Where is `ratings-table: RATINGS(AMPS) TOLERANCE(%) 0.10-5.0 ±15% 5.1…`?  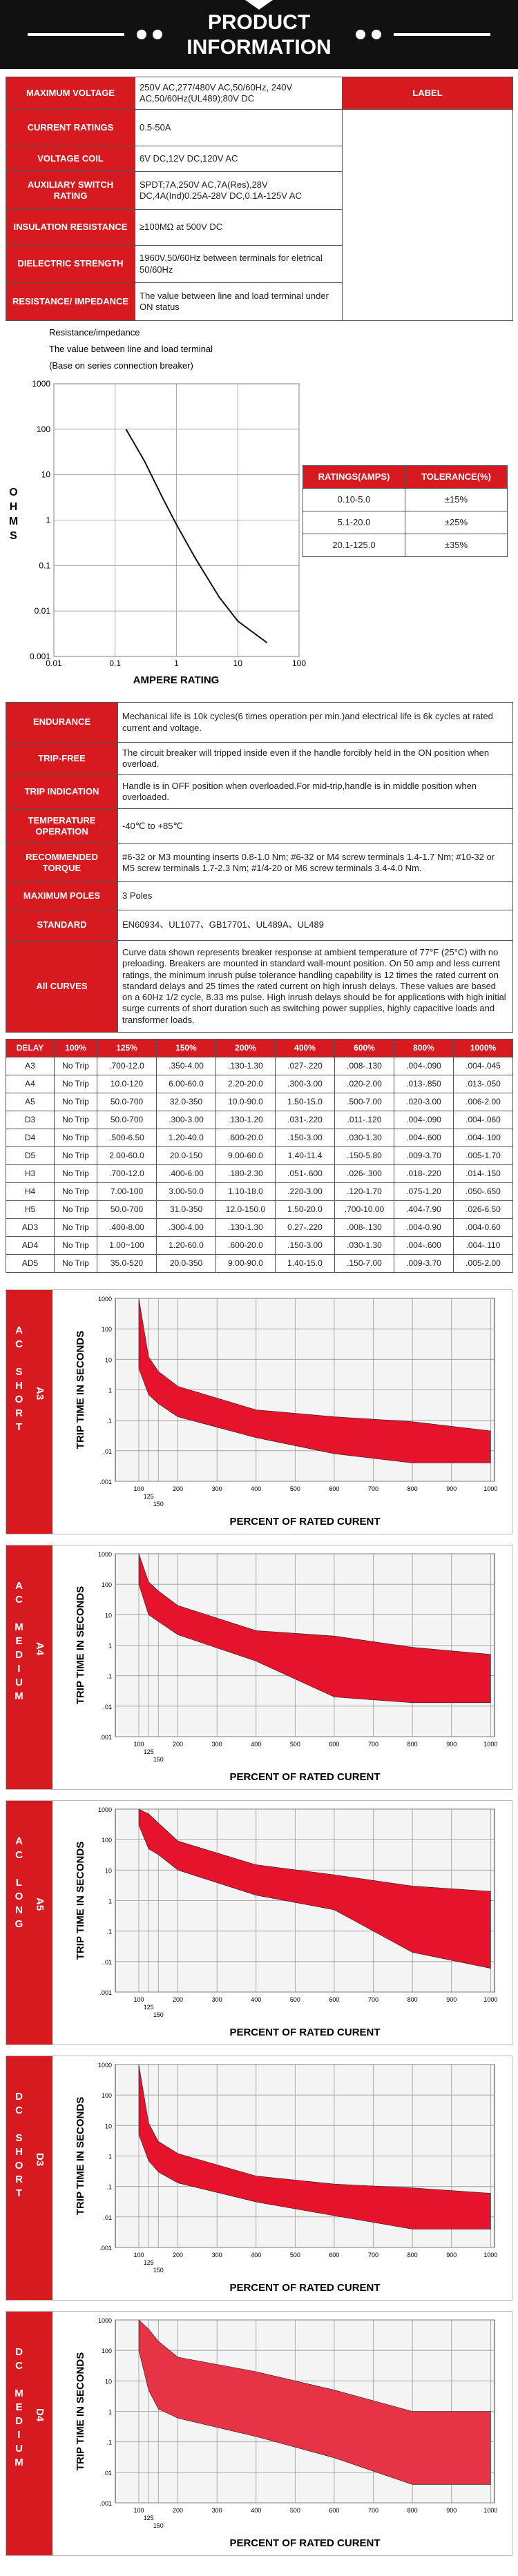
ratings-table: RATINGS(AMPS) TOLERANCE(%) 0.10-5.0 ±15% 5.1… is located at coordinates (405, 511).